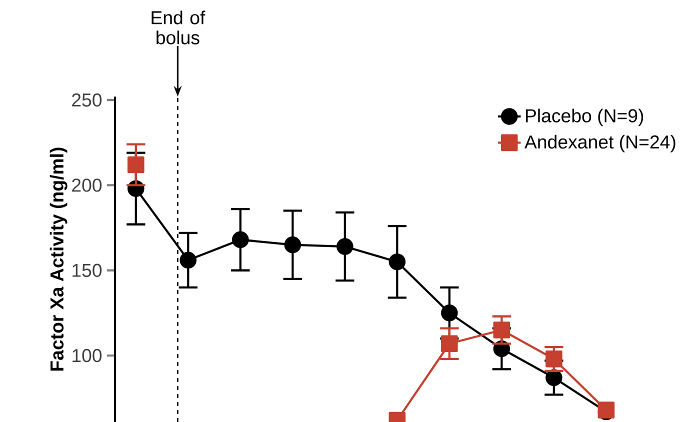  What do you see at coordinates (87, 355) in the screenshot?
I see `y-tick-label: 100` at bounding box center [87, 355].